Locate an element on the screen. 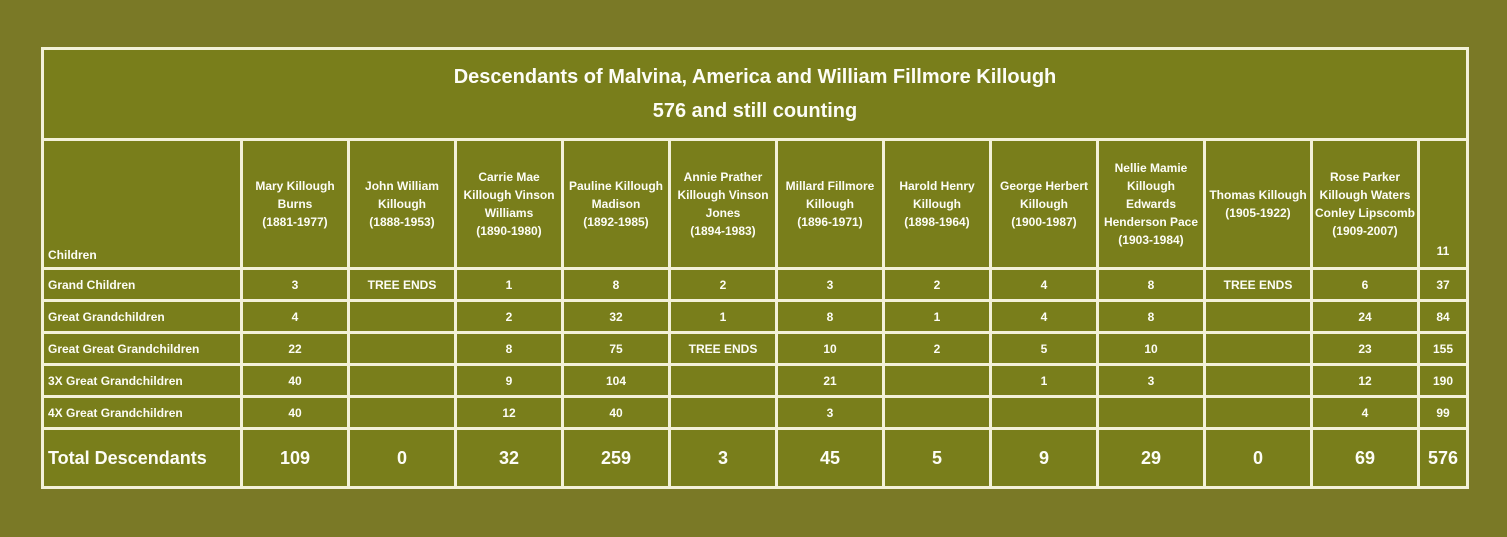  cell-value: 22 is located at coordinates (295, 348).